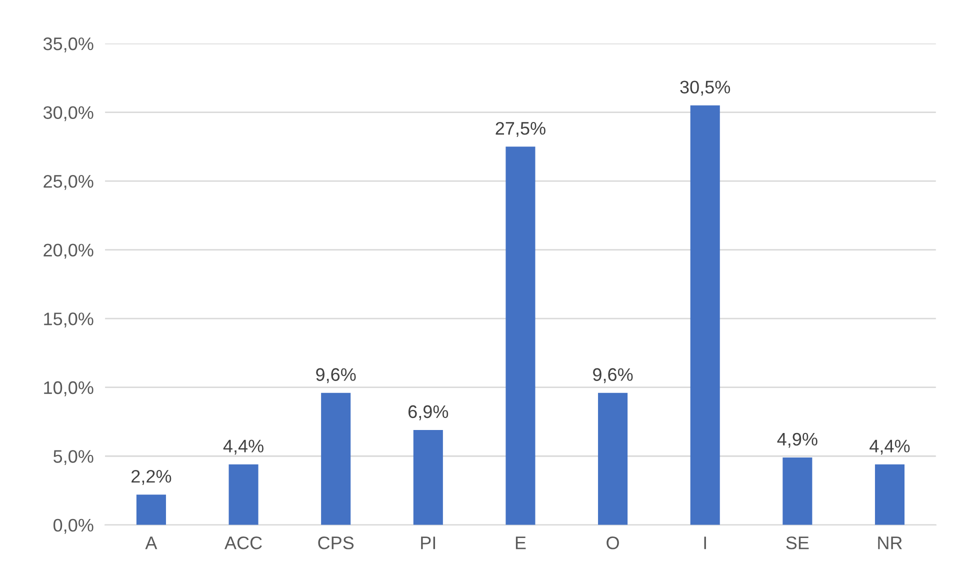 This screenshot has height=580, width=955. Describe the element at coordinates (151, 543) in the screenshot. I see `x-tick-label: A` at that location.